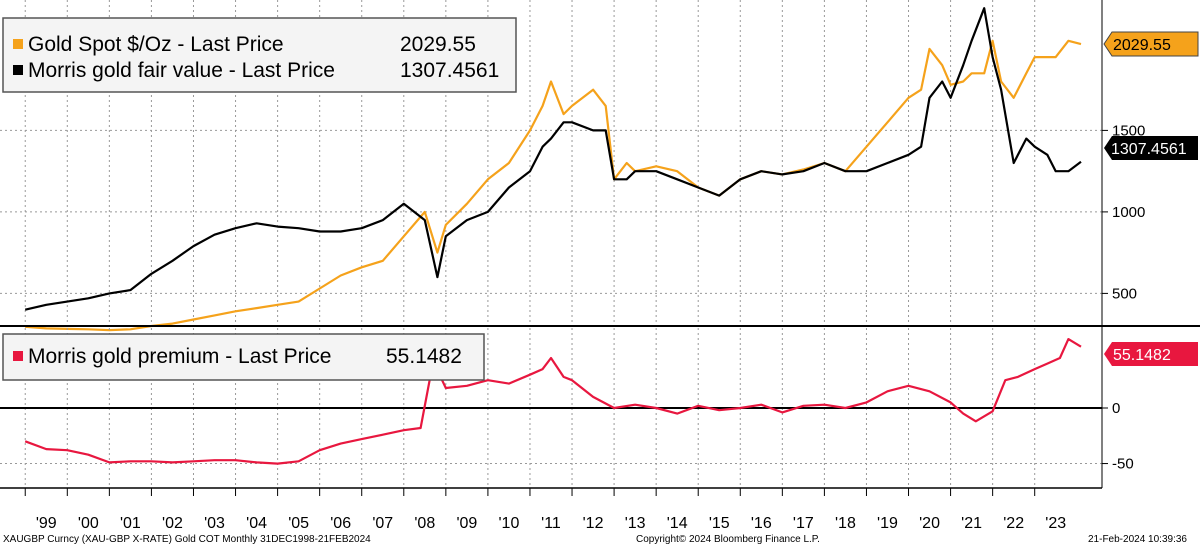 This screenshot has height=546, width=1200. I want to click on x-tick-label: '00, so click(88, 523).